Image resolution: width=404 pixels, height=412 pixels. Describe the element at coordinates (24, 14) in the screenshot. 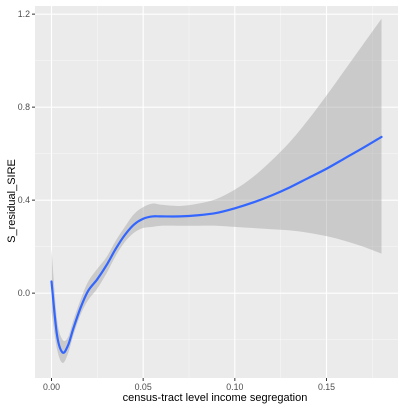

I see `y-tick-label: 1.2` at that location.